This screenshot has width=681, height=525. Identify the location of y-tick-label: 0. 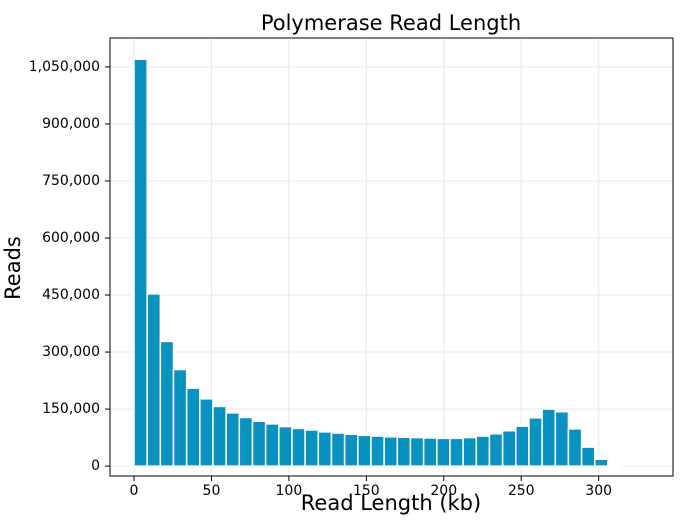
(95, 466).